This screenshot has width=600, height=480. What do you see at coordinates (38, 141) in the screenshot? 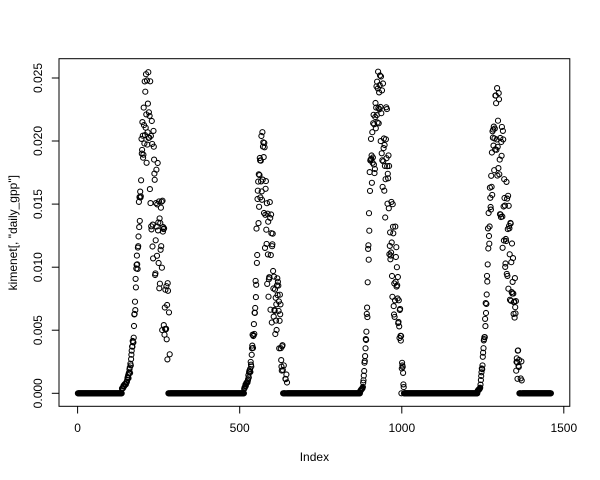
I see `svg-text: 0.020` at bounding box center [38, 141].